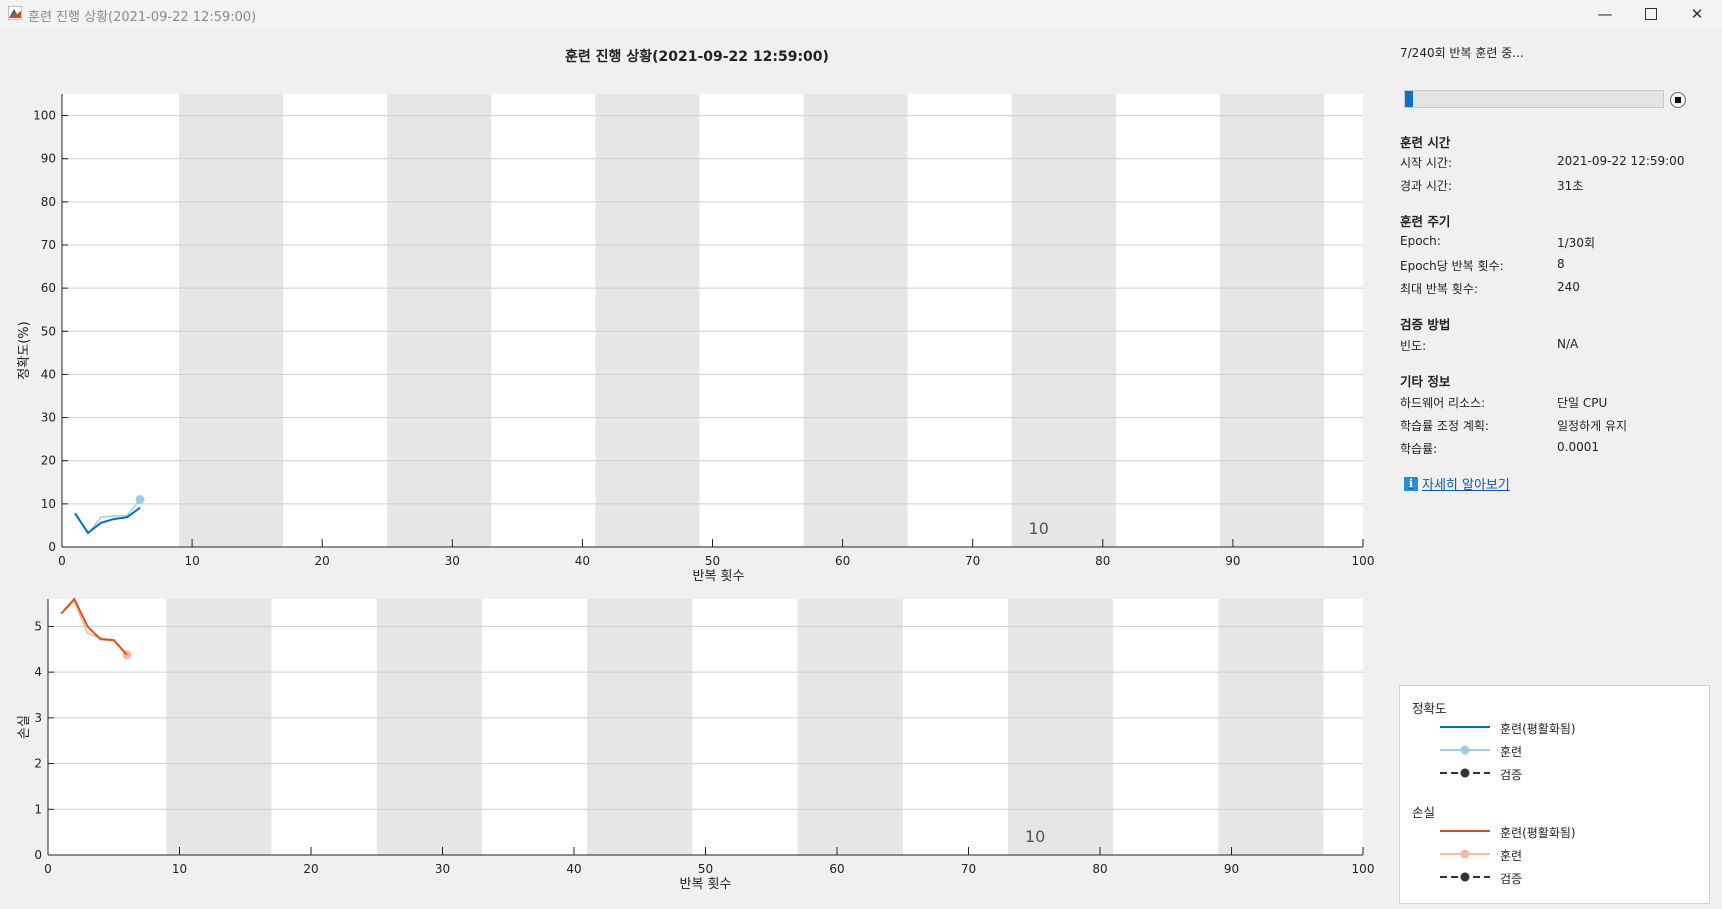 Image resolution: width=1722 pixels, height=909 pixels. What do you see at coordinates (442, 869) in the screenshot?
I see `loss-xtick-label: 30` at bounding box center [442, 869].